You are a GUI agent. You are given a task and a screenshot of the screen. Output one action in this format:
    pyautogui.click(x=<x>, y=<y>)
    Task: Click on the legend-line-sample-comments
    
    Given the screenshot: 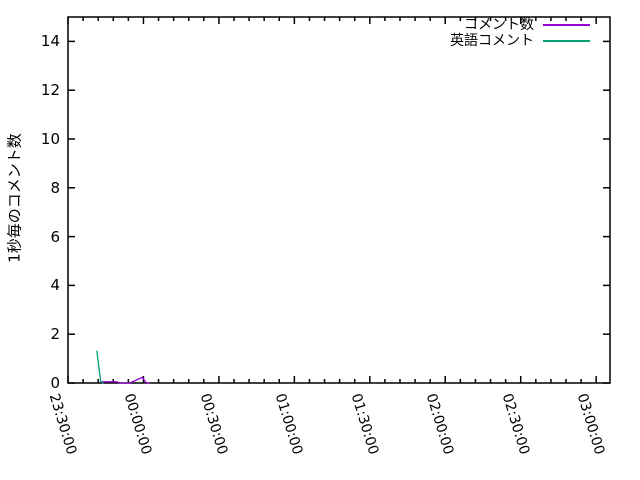 What is the action you would take?
    pyautogui.click(x=566, y=25)
    